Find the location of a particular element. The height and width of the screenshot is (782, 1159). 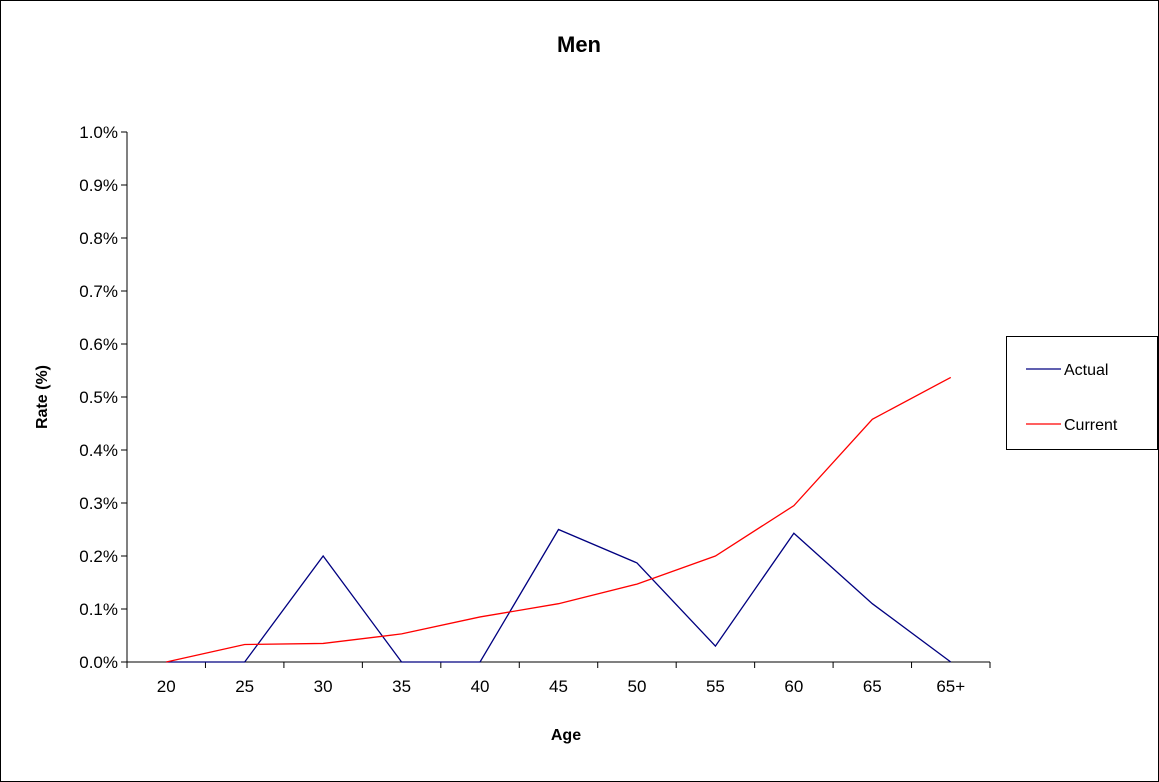

x-tick-label: 30 is located at coordinates (323, 686).